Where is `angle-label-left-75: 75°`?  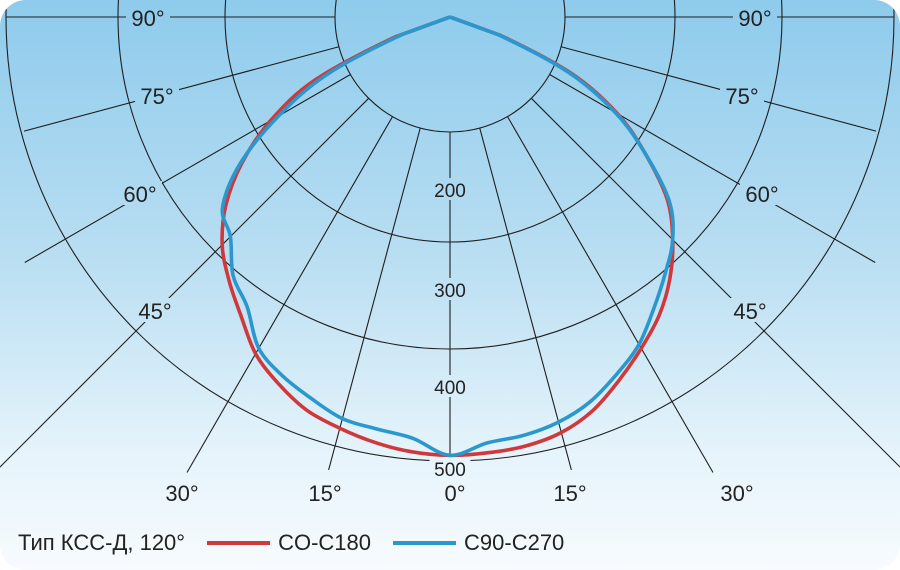 angle-label-left-75: 75° is located at coordinates (156, 96).